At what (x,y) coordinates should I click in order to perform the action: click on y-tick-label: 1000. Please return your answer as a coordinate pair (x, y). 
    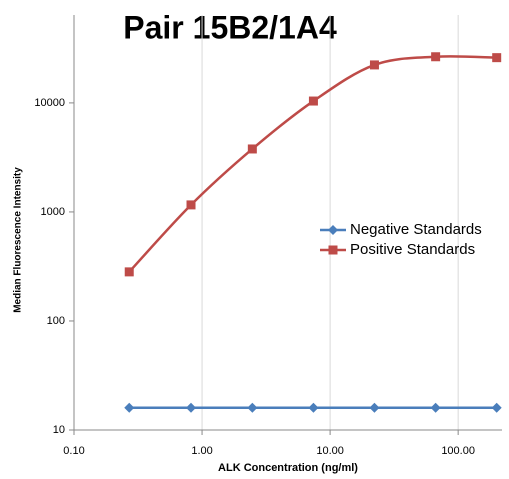
    Looking at the image, I should click on (53, 212).